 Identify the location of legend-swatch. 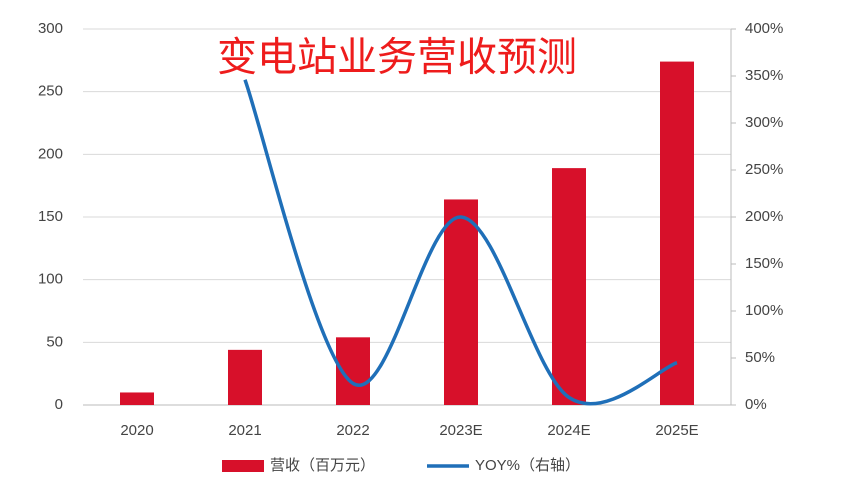
(243, 466).